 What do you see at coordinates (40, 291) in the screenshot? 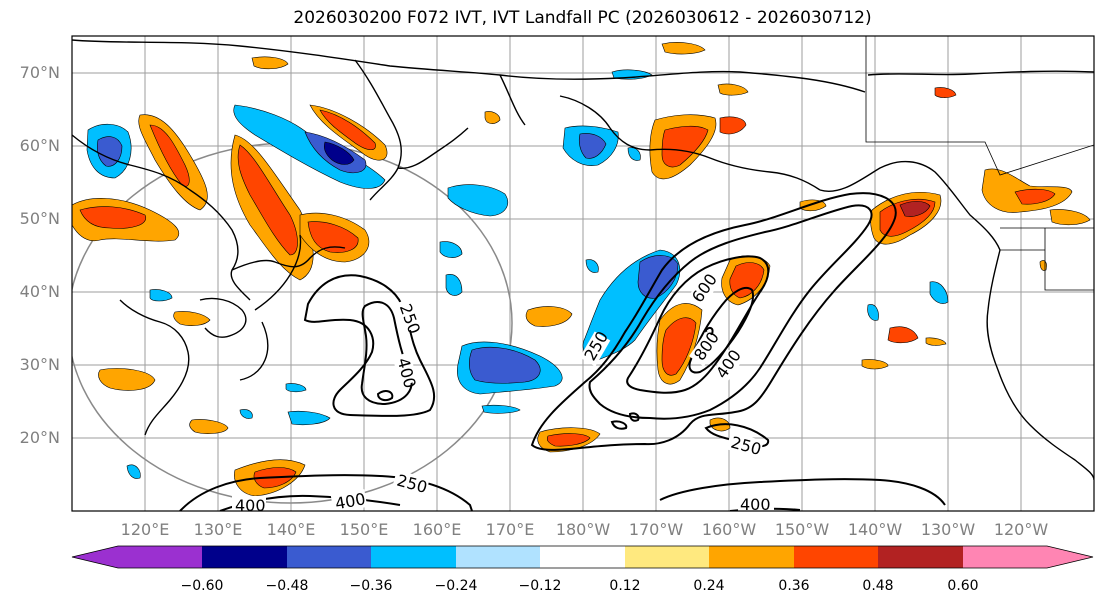
I see `lat-label-40n: 40°N` at bounding box center [40, 291].